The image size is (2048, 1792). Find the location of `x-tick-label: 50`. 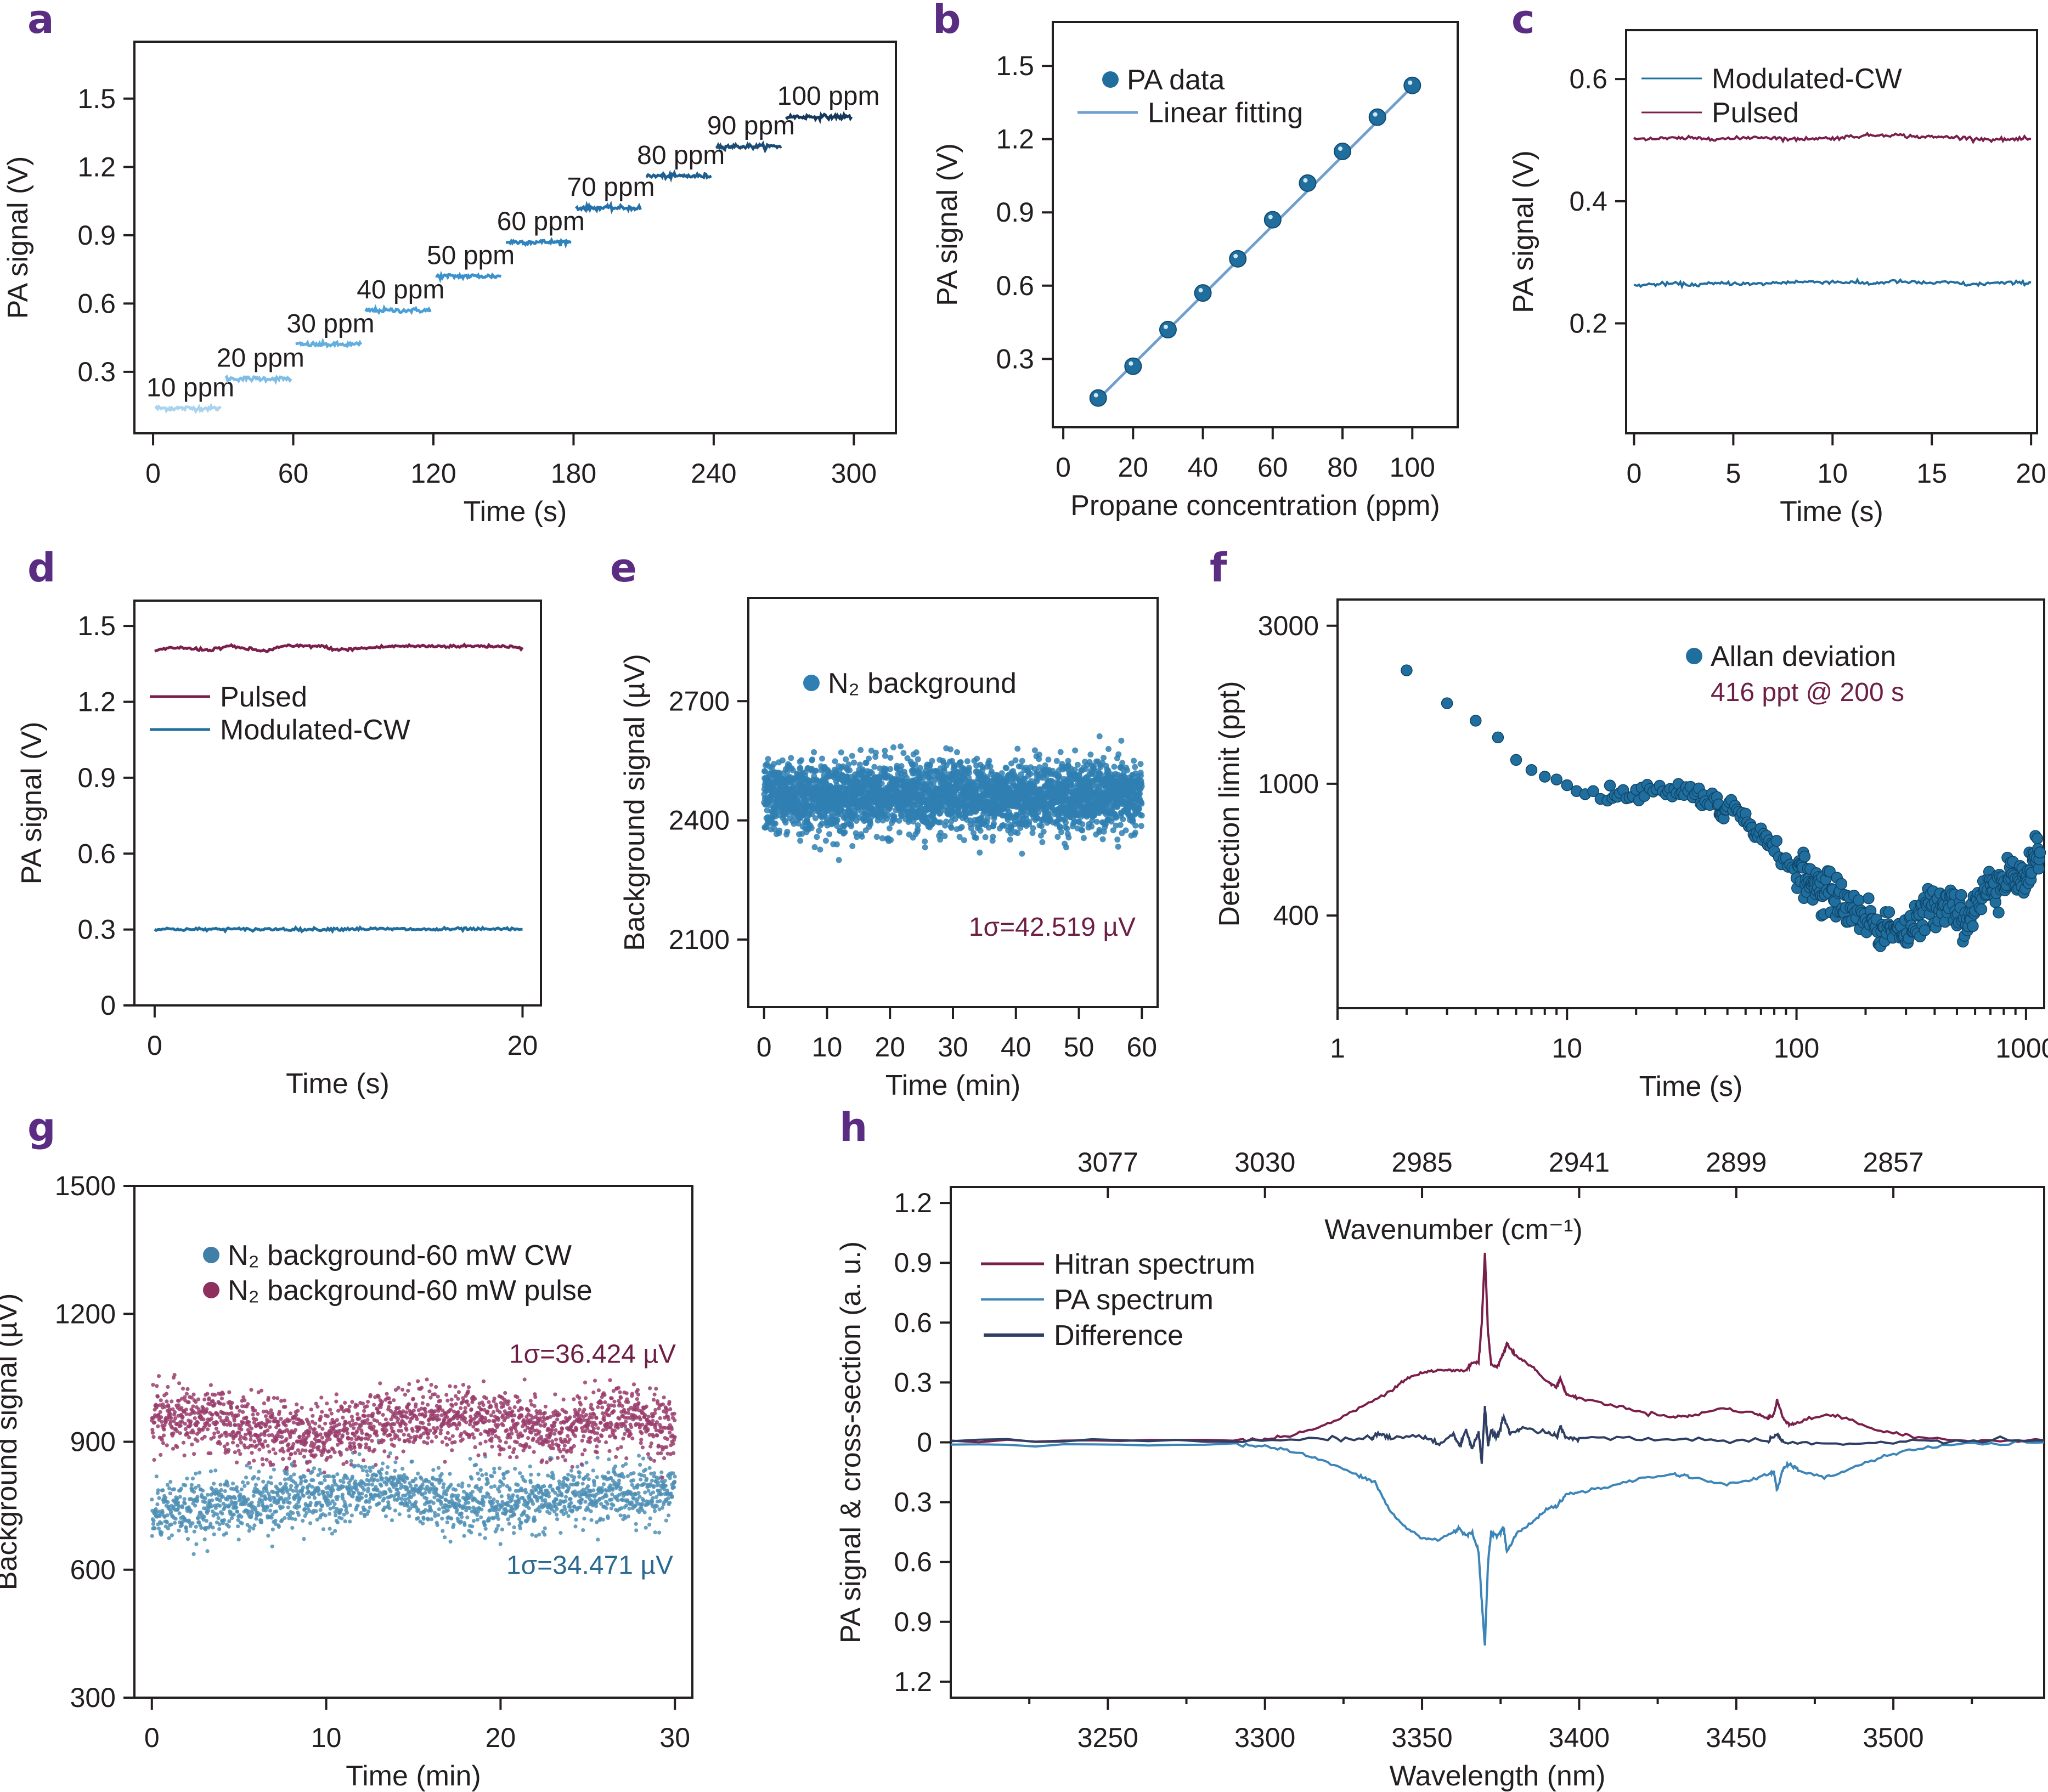

x-tick-label: 50 is located at coordinates (1079, 1047).